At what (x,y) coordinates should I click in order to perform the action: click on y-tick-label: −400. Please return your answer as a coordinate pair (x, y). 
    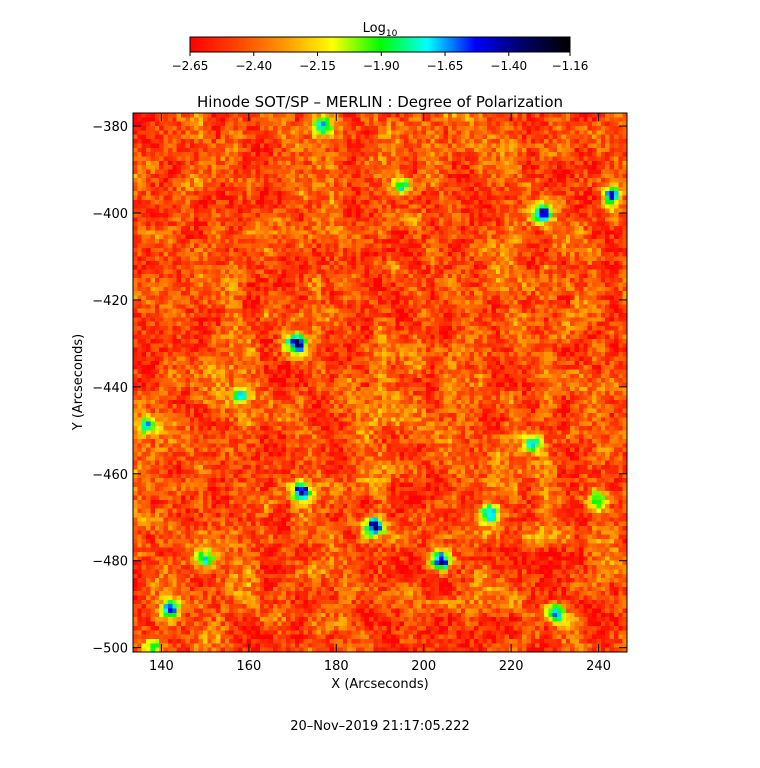
    Looking at the image, I should click on (110, 214).